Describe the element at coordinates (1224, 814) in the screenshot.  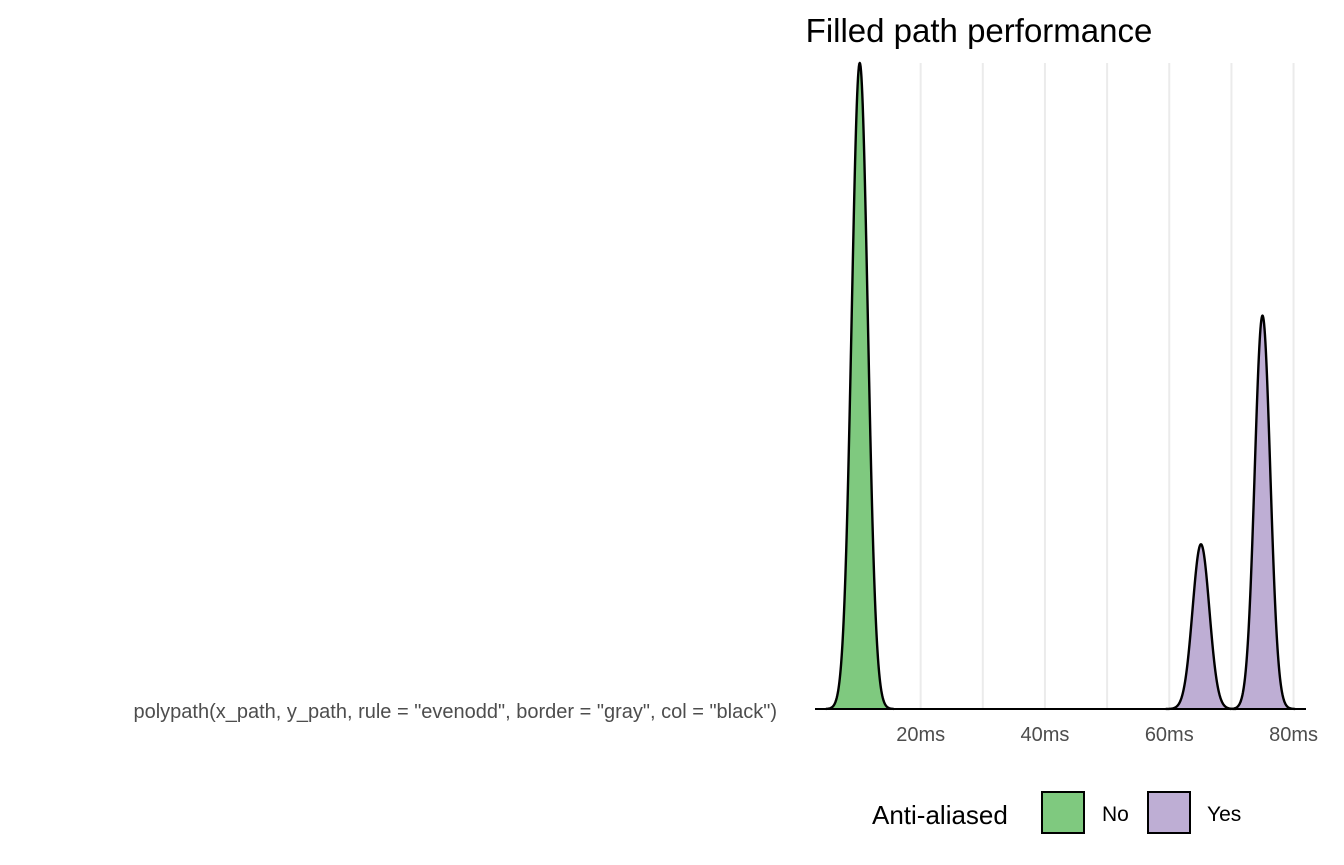
I see `legend-label-yes: Yes` at that location.